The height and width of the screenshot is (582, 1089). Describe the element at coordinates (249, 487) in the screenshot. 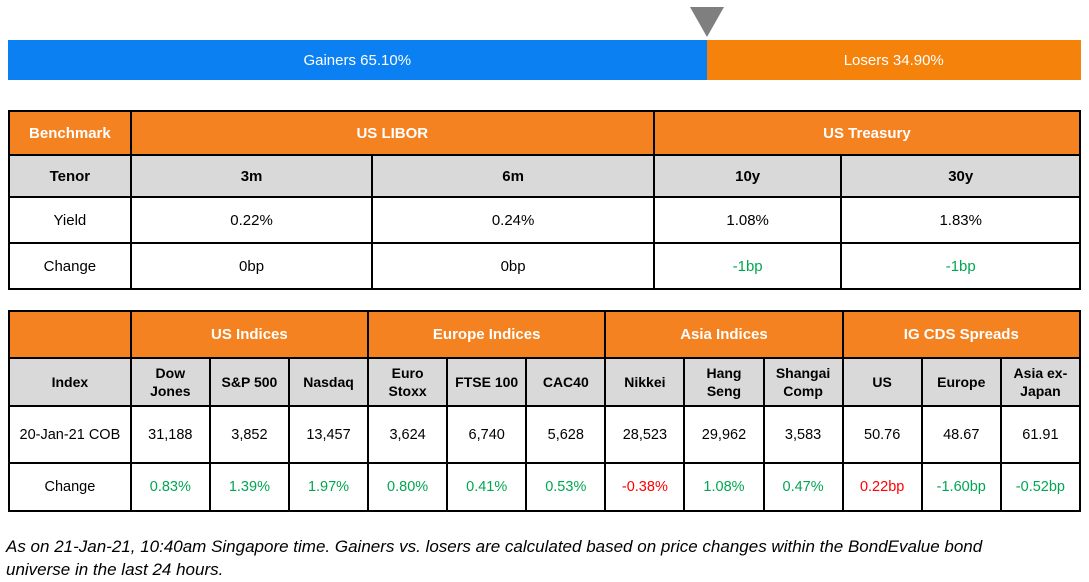

I see `chg-sp500: 1.39%` at that location.